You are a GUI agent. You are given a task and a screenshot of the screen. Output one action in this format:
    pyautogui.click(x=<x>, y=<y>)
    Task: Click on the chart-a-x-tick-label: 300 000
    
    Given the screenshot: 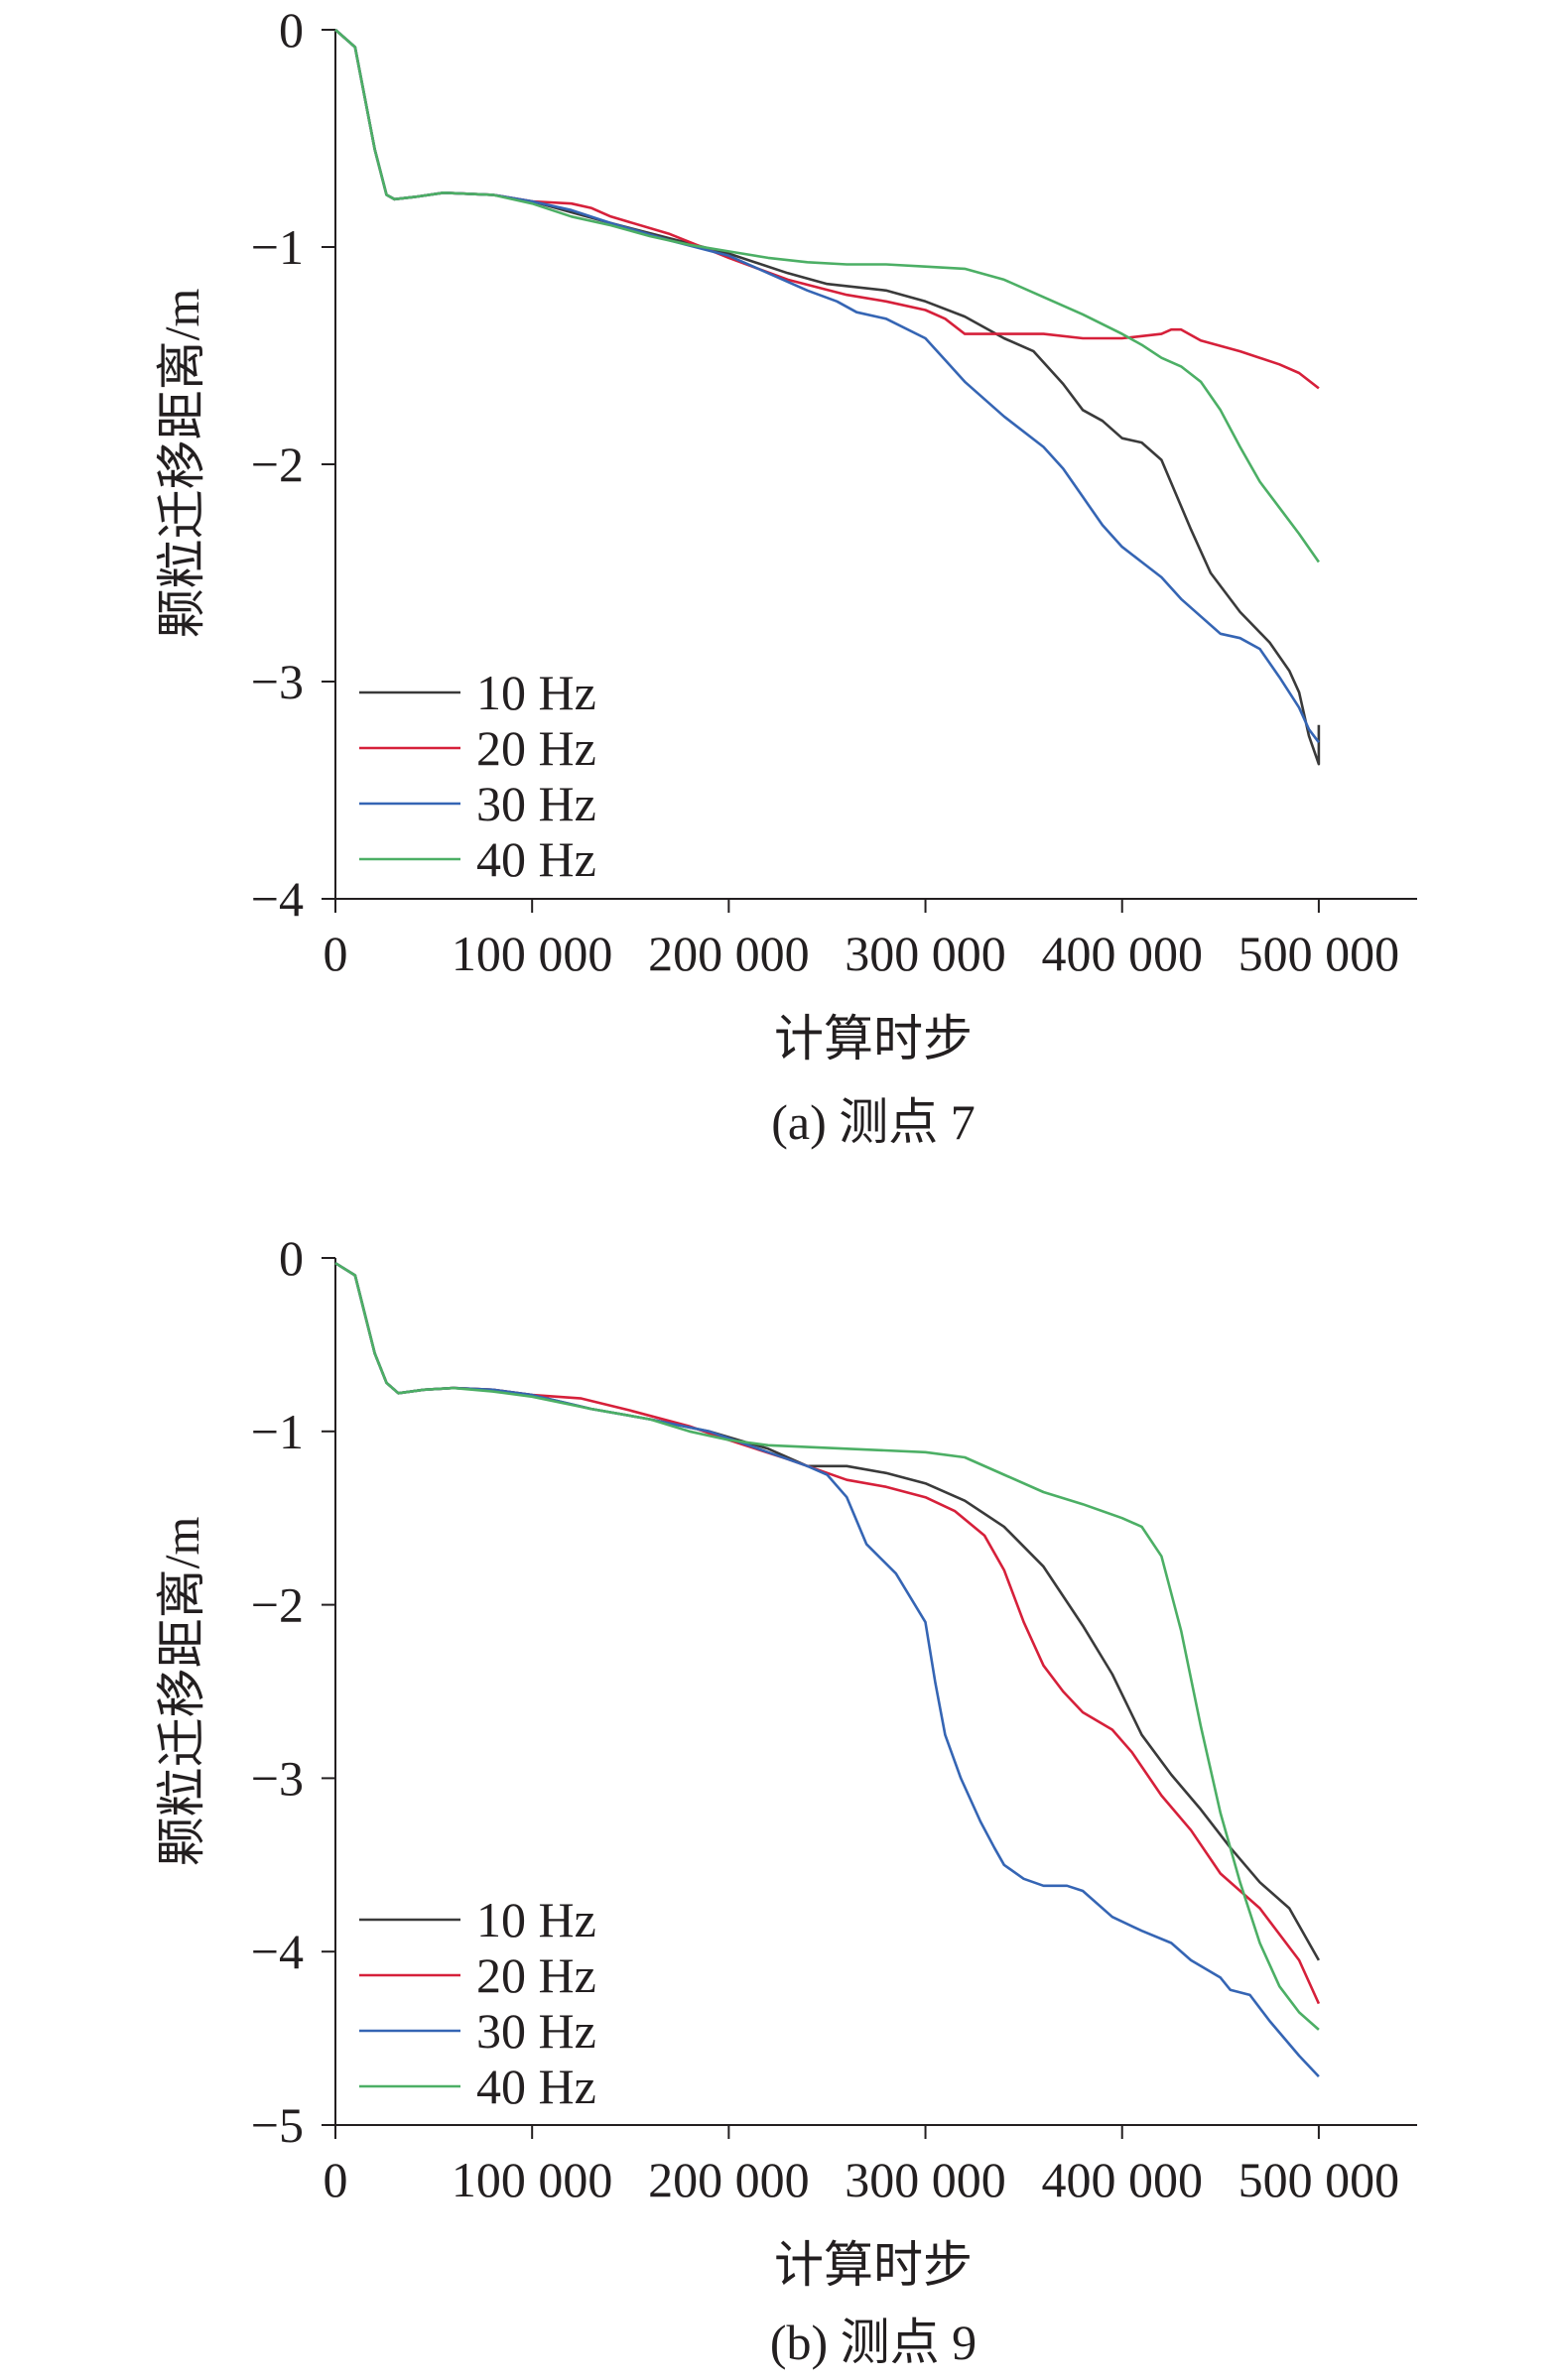 What is the action you would take?
    pyautogui.click(x=925, y=953)
    